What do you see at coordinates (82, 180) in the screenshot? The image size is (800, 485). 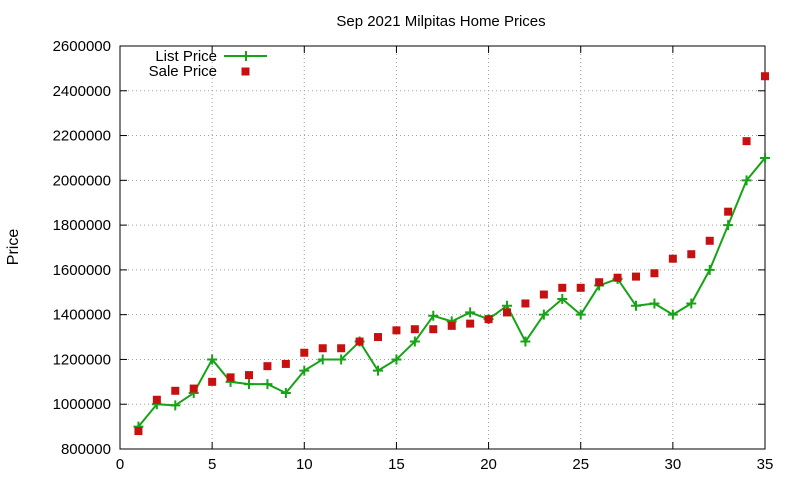 I see `y-tick-label: 2000000` at bounding box center [82, 180].